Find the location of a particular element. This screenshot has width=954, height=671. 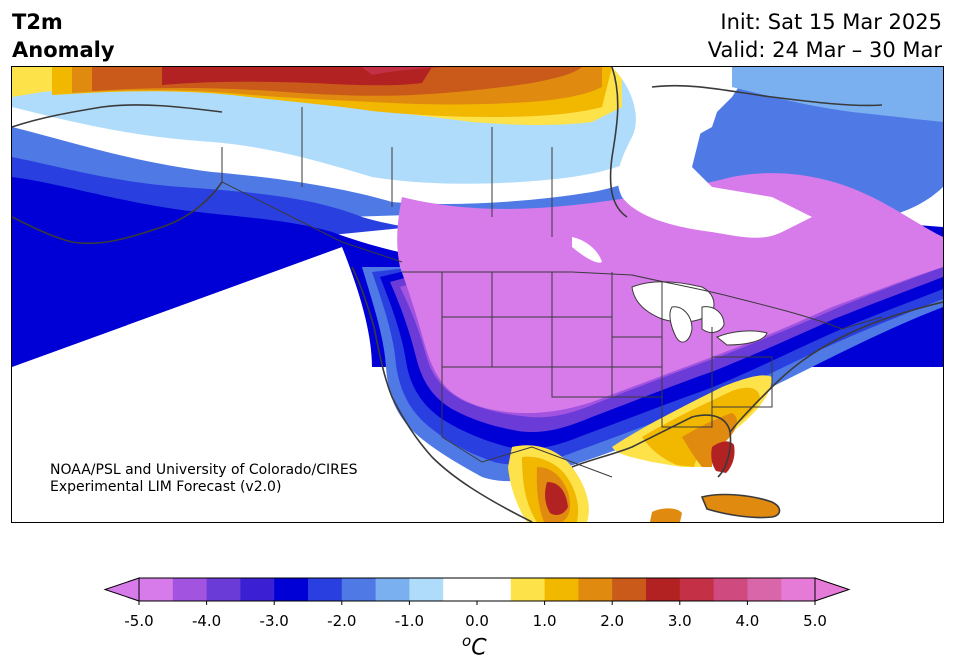

coast-atlantic is located at coordinates (836, 367).